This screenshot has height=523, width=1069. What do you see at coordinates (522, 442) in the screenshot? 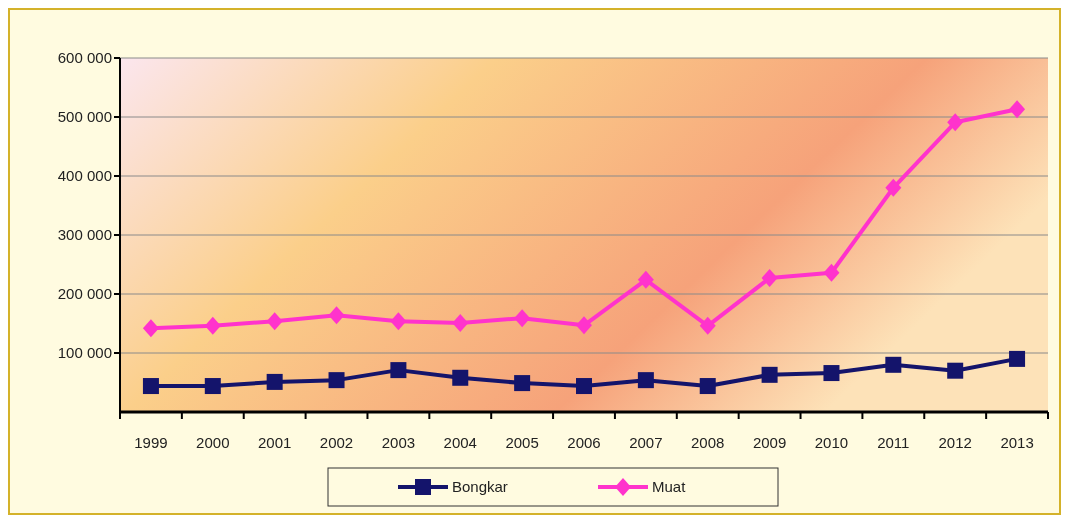
I see `x-tick-label: 2005` at bounding box center [522, 442].